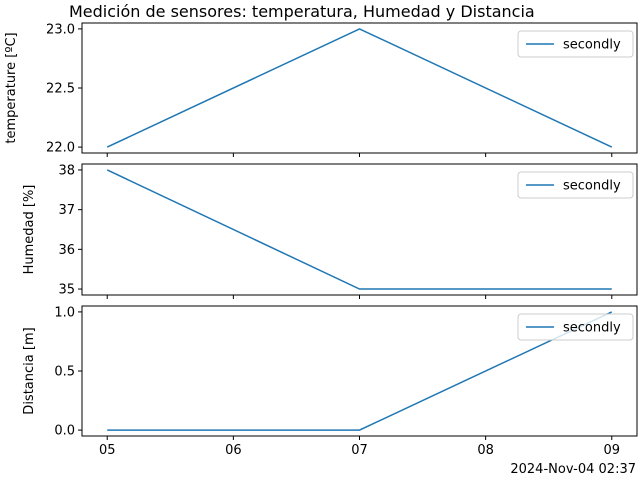  Describe the element at coordinates (611, 450) in the screenshot. I see `x-tick-label: 09` at that location.